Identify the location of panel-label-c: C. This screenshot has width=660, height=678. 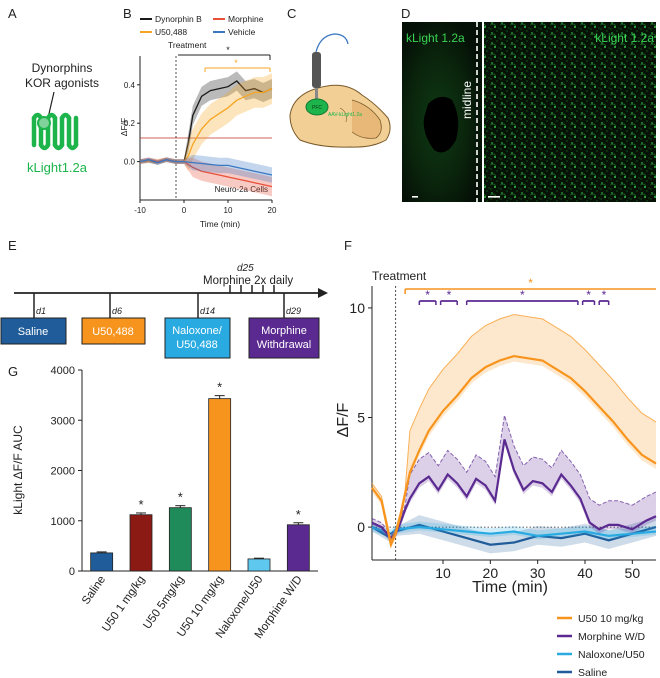
(291, 13).